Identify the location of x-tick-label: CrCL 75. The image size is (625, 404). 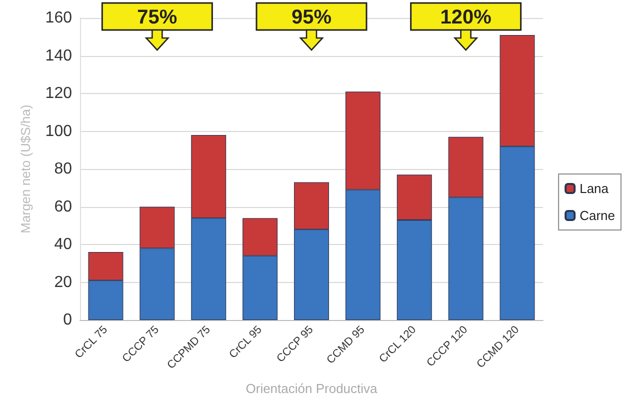
(91, 342).